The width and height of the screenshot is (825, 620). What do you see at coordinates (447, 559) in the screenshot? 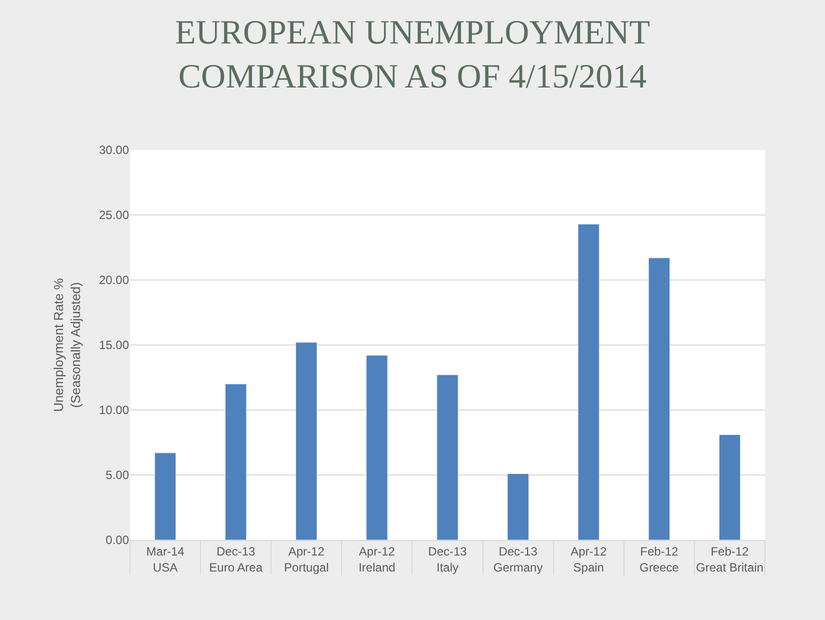
I see `category-label: Dec-13 Italy` at bounding box center [447, 559].